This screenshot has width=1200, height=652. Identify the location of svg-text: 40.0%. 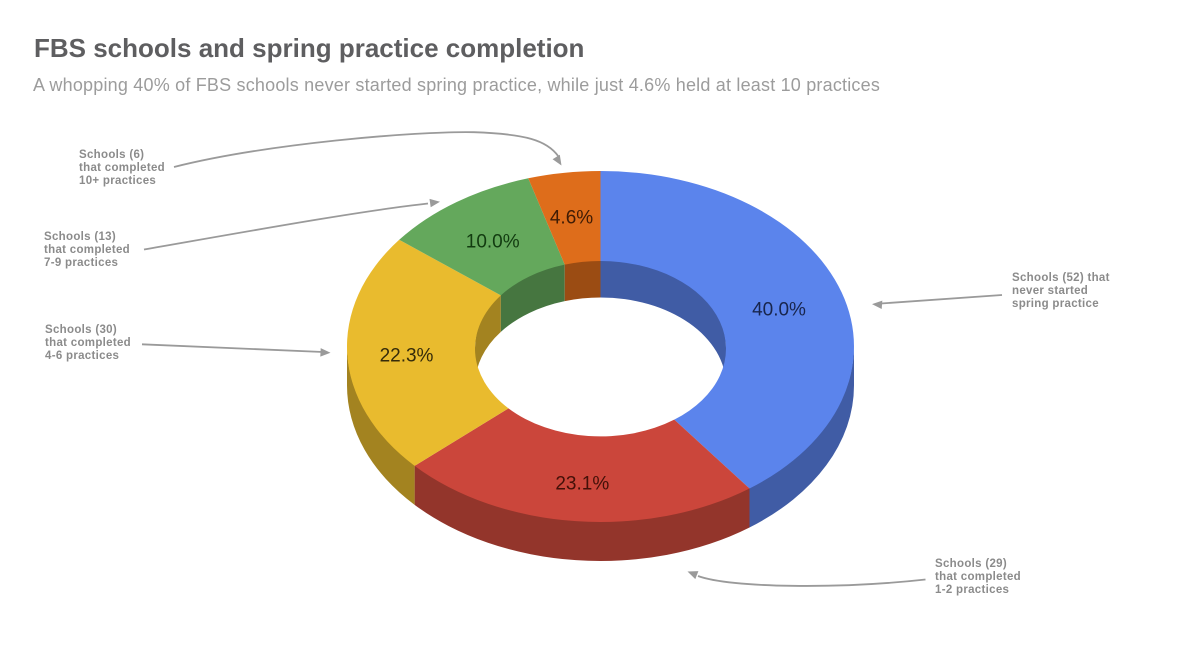
(779, 309).